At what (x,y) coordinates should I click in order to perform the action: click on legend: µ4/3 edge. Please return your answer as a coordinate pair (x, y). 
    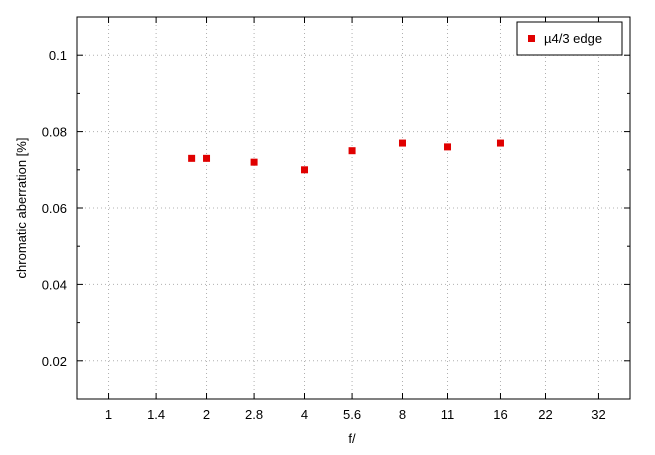
    Looking at the image, I should click on (569, 38).